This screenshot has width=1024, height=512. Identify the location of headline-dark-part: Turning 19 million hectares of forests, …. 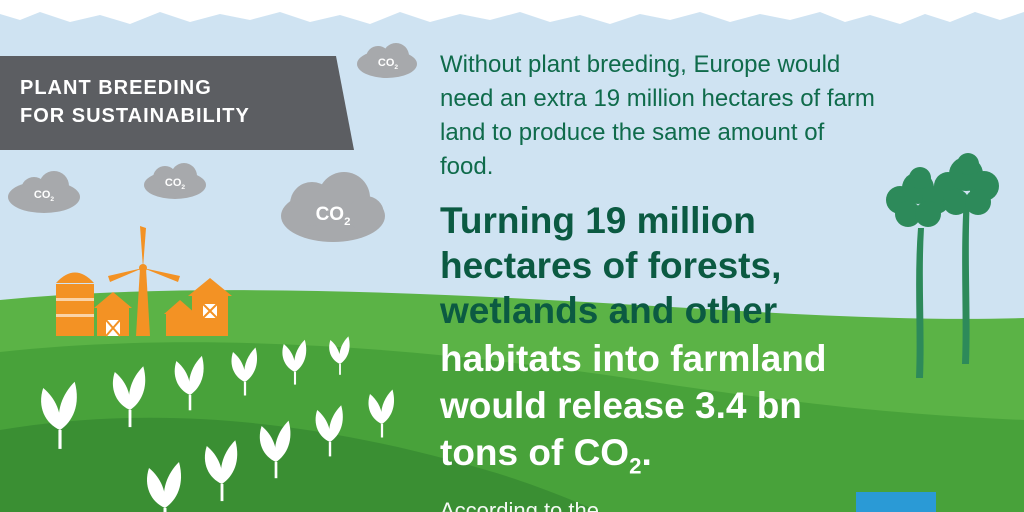
(670, 265).